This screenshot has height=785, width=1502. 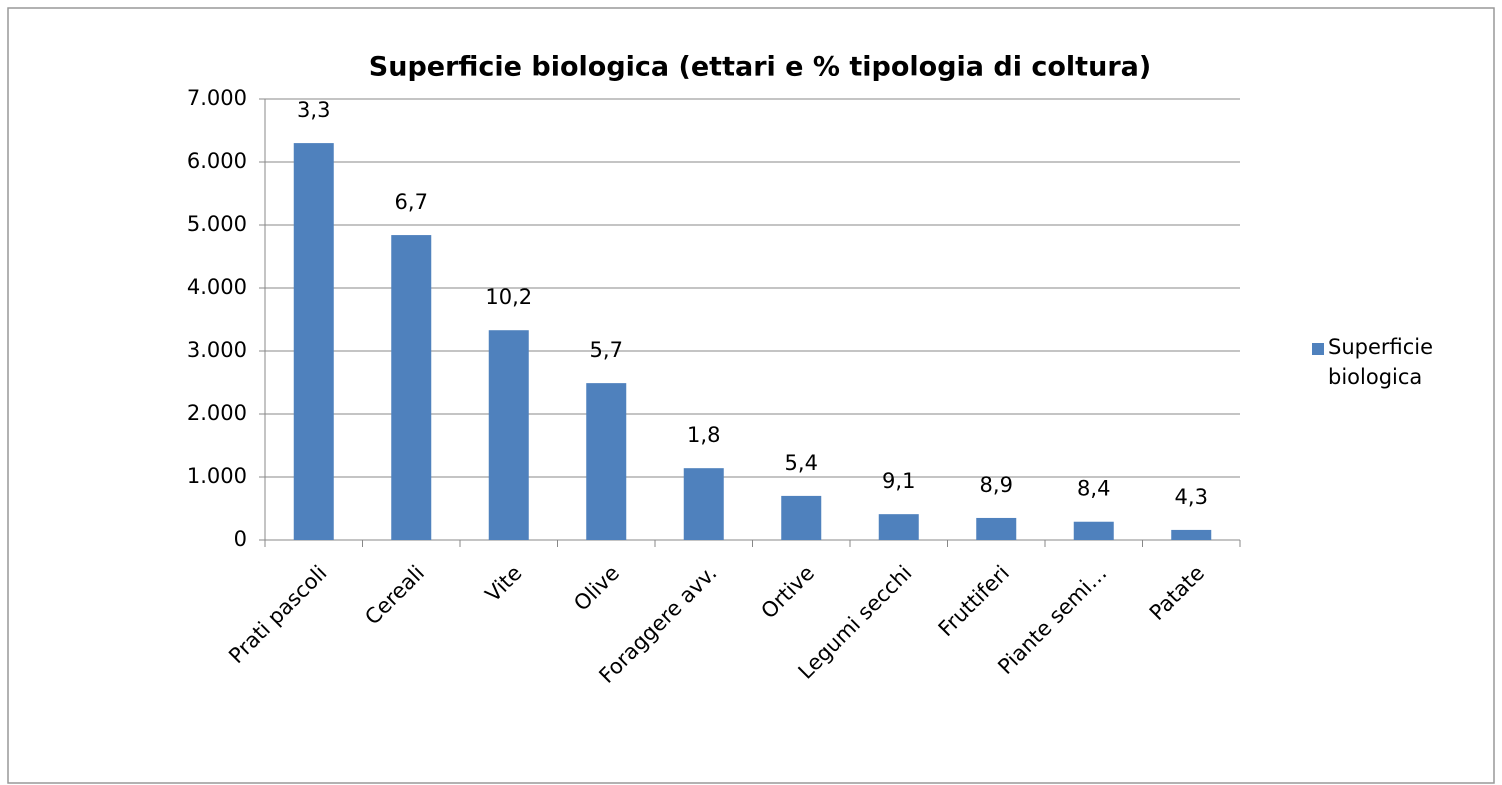 I want to click on y-tick-label: 1.000, so click(x=217, y=476).